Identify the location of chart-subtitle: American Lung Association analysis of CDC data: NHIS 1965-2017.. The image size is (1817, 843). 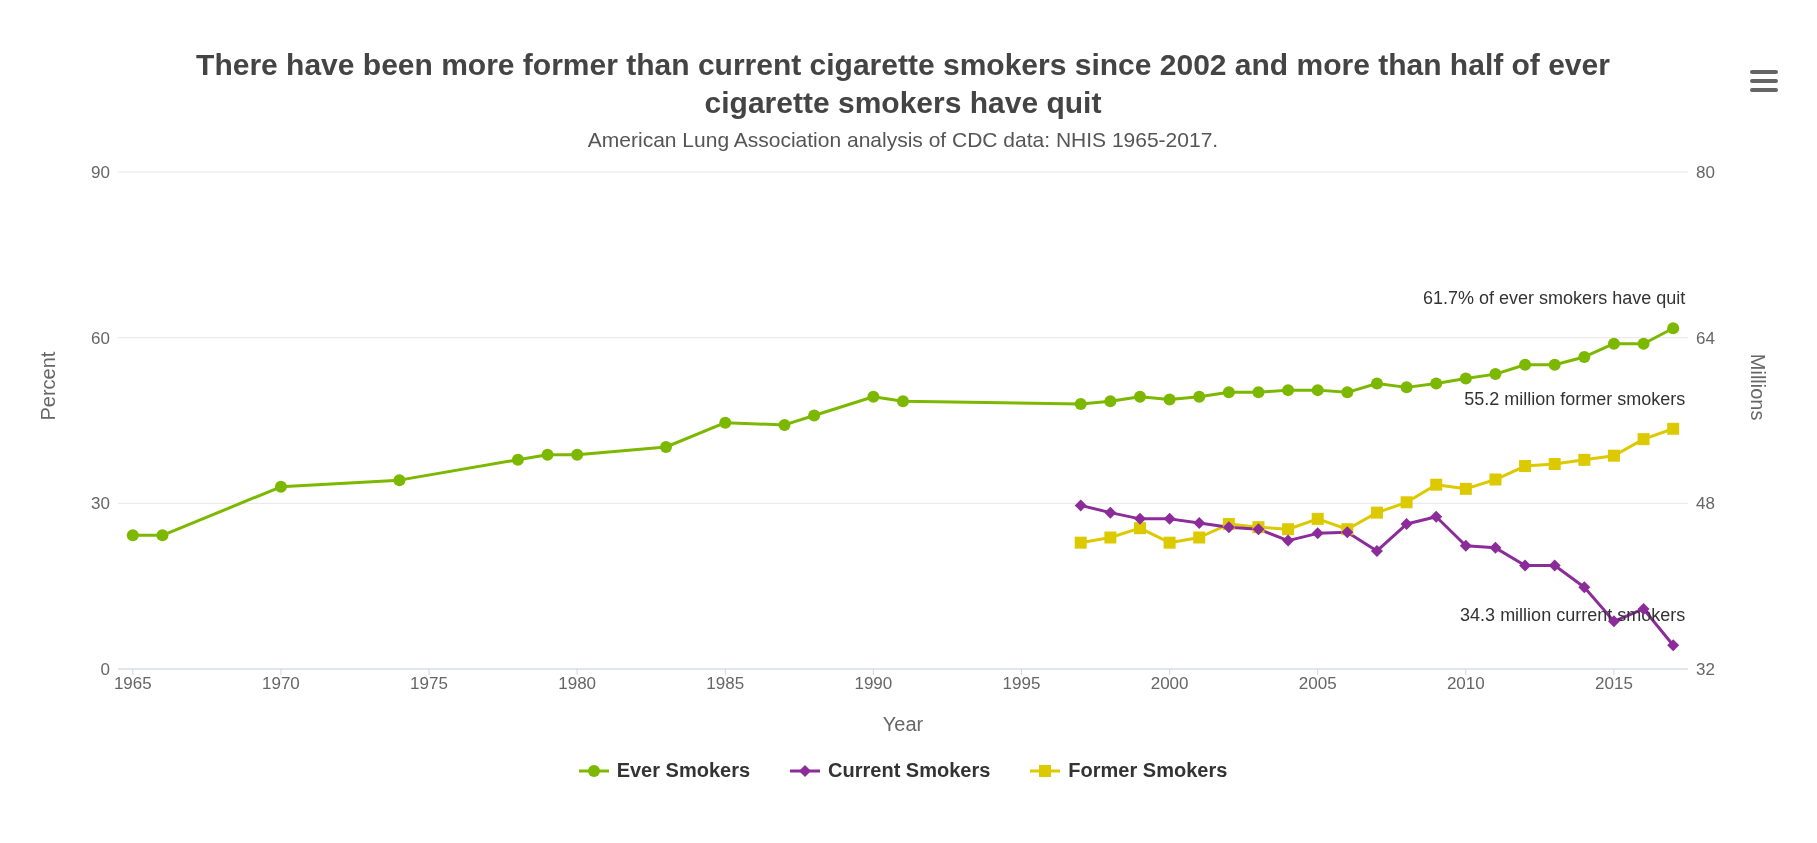
(903, 140).